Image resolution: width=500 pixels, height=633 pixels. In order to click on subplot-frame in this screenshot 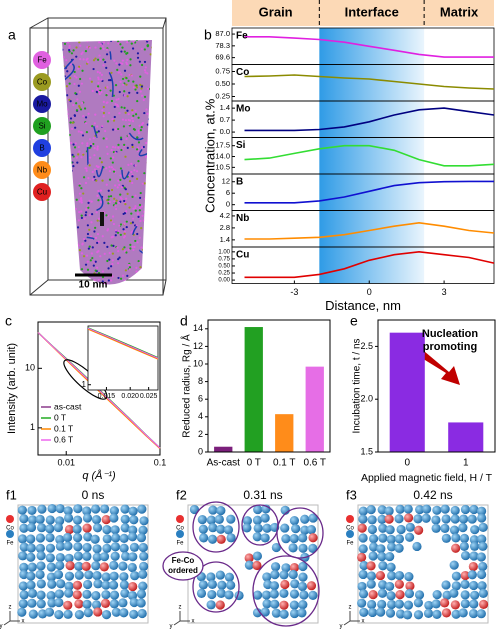, I will do `click(363, 265)`.